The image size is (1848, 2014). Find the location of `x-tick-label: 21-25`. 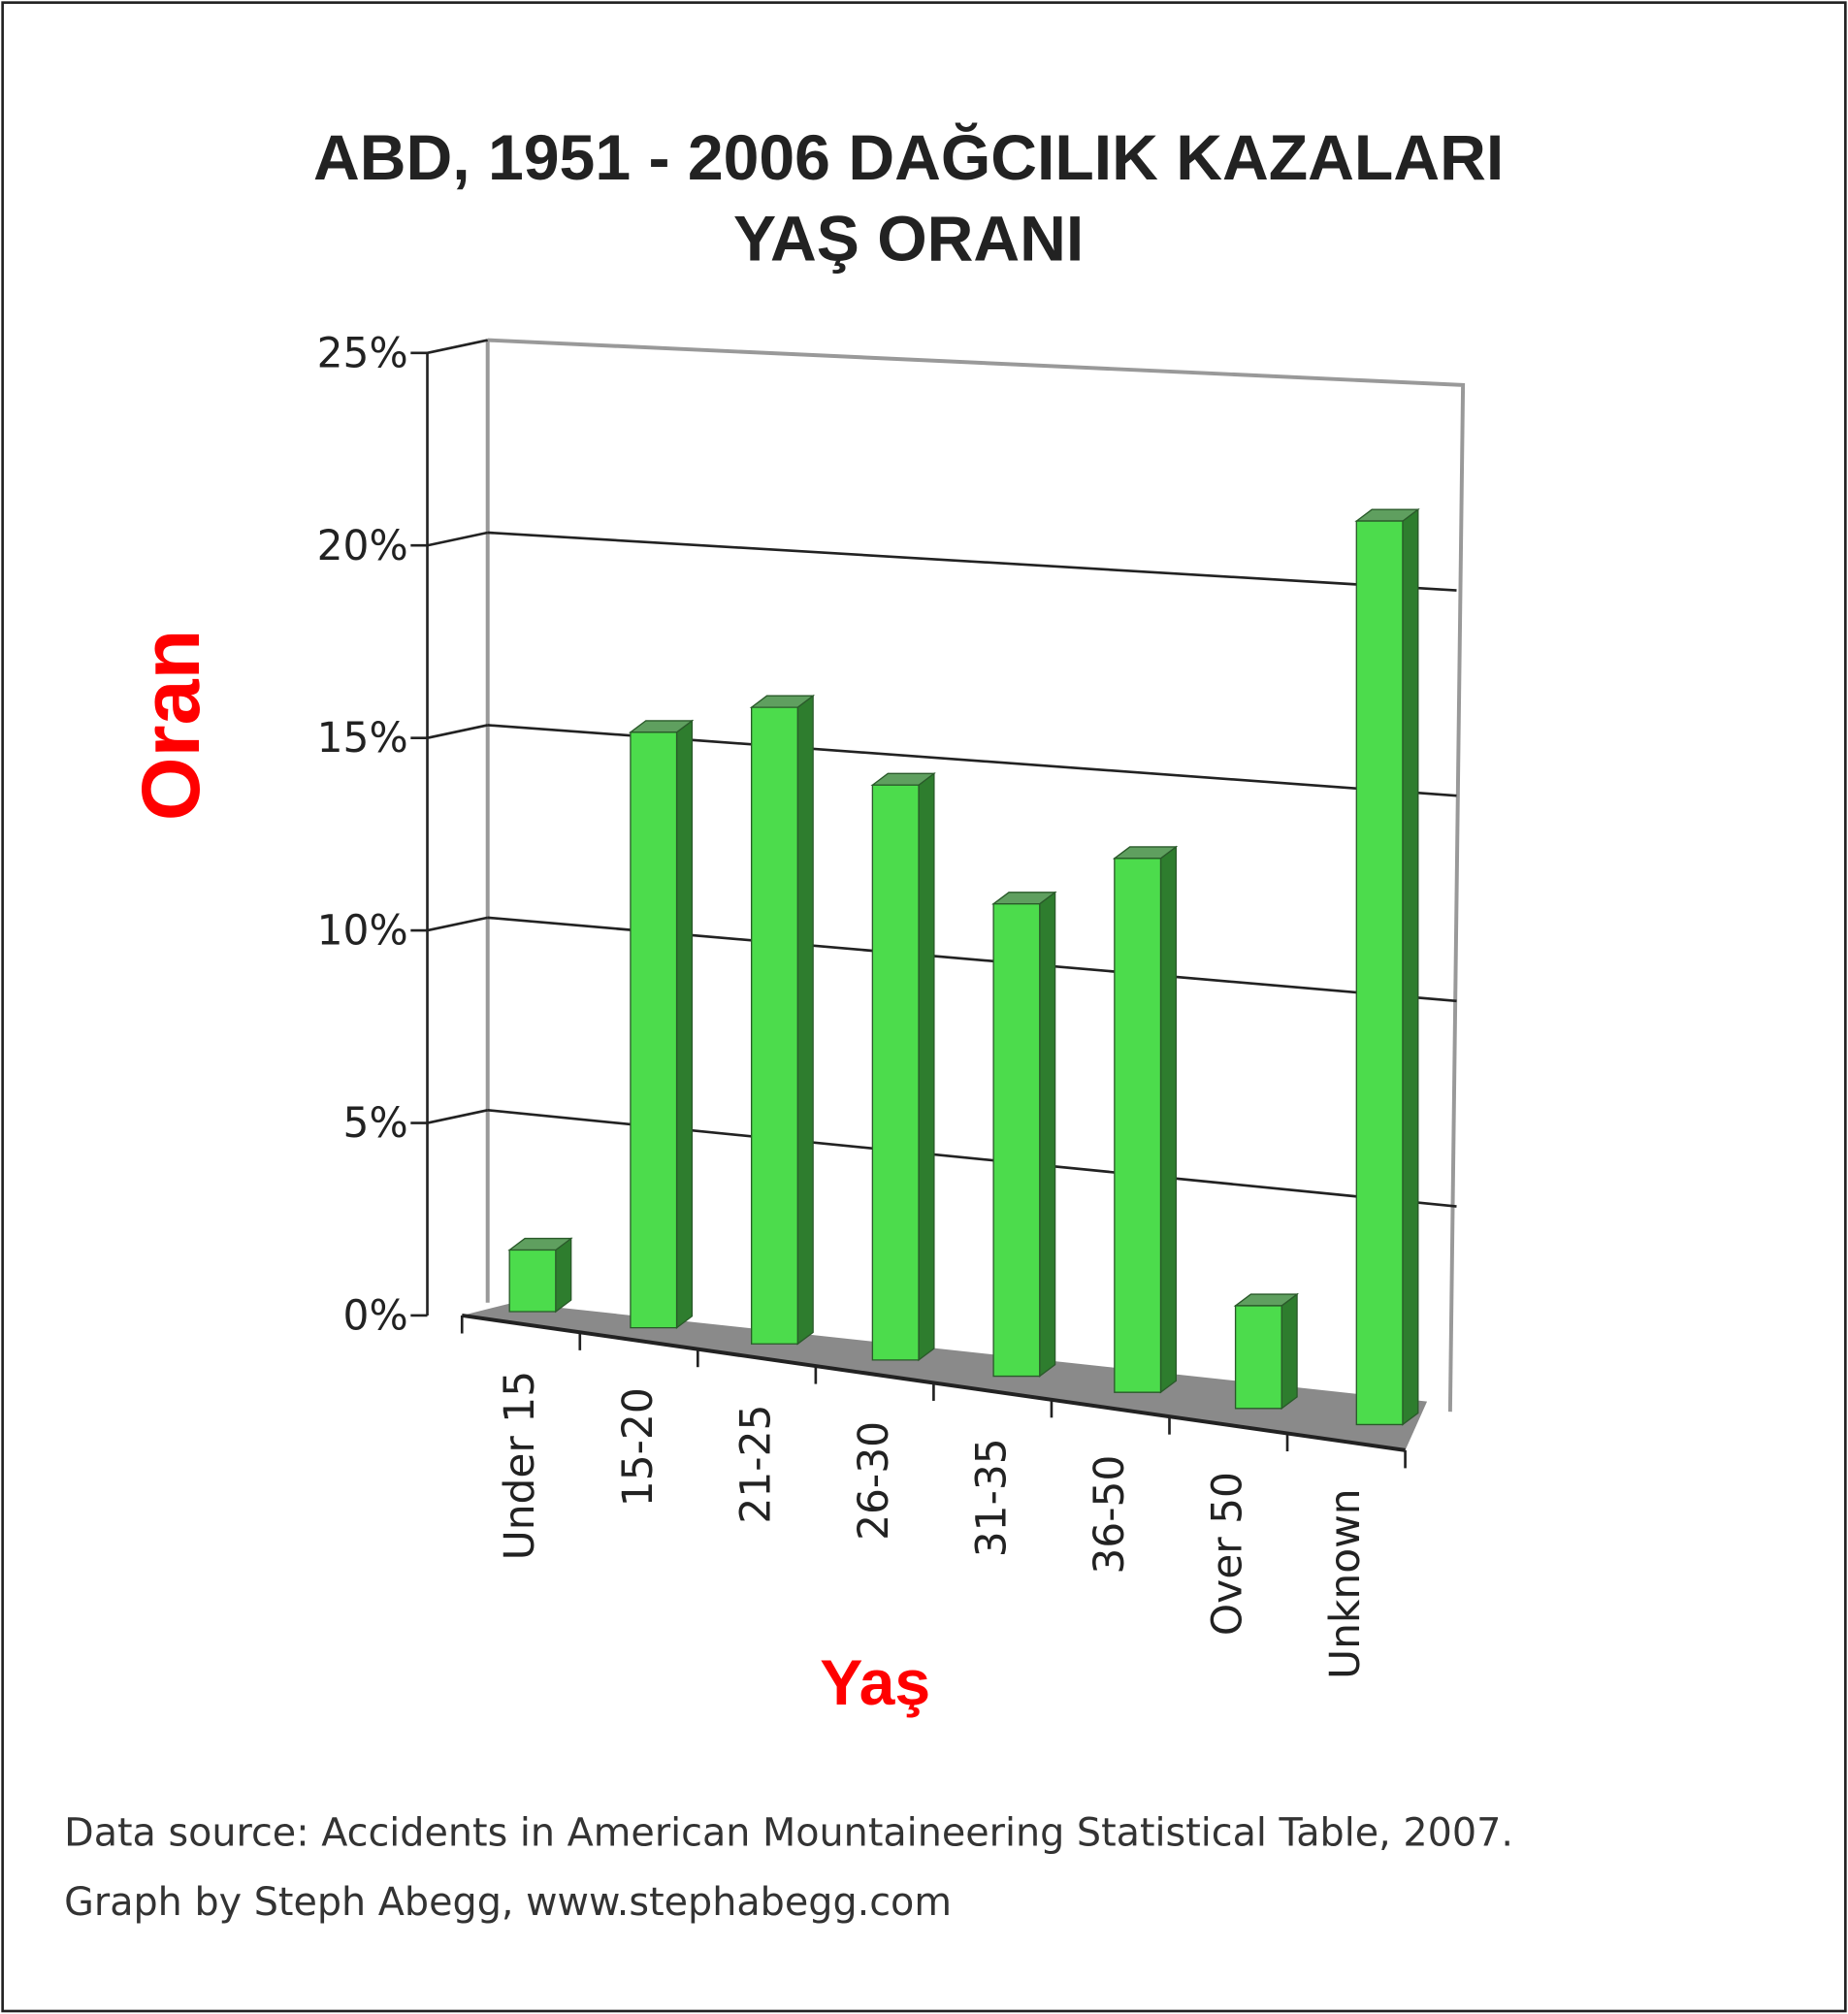

x-tick-label: 21-25 is located at coordinates (755, 1464).